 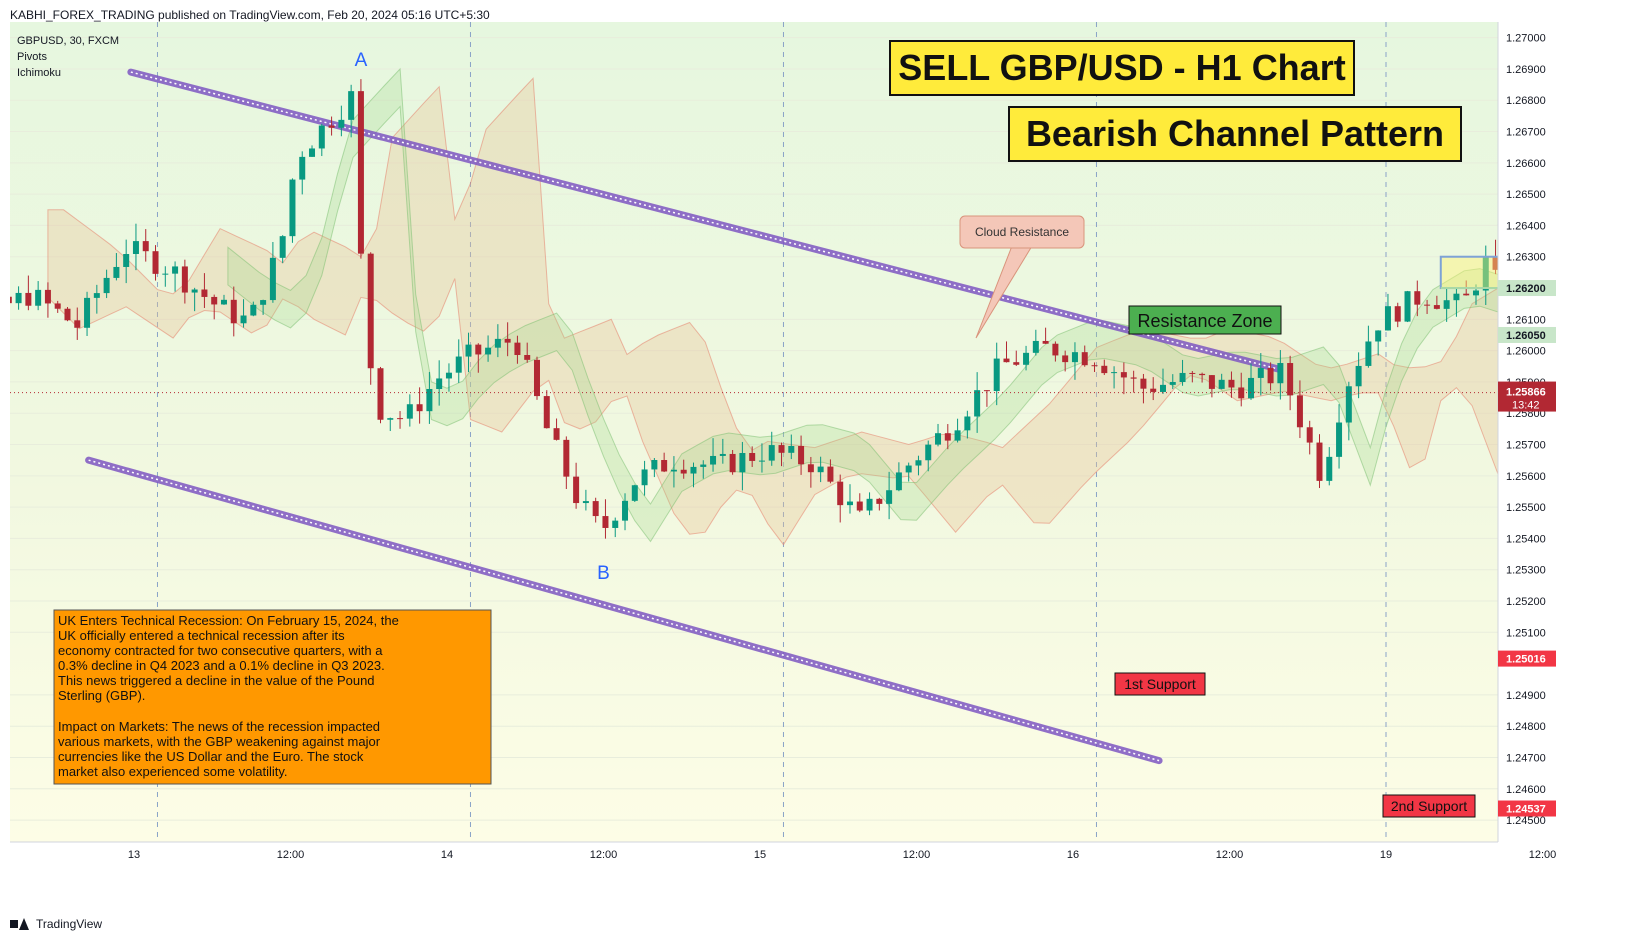 I want to click on price-tick-label: 1.26600, so click(x=1526, y=164).